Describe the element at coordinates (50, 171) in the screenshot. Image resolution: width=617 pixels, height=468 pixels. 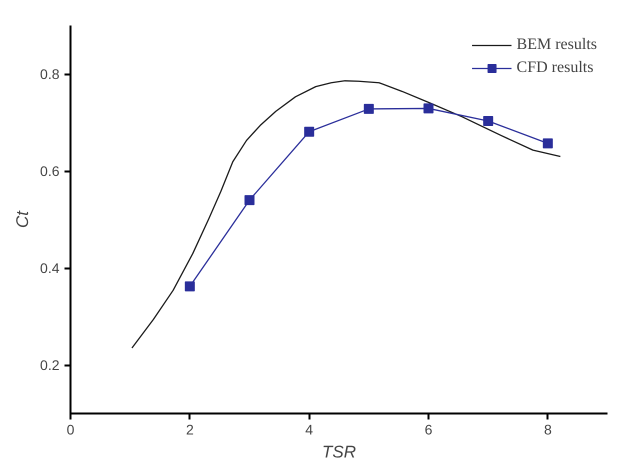
I see `y-tick-label: 0.6` at that location.